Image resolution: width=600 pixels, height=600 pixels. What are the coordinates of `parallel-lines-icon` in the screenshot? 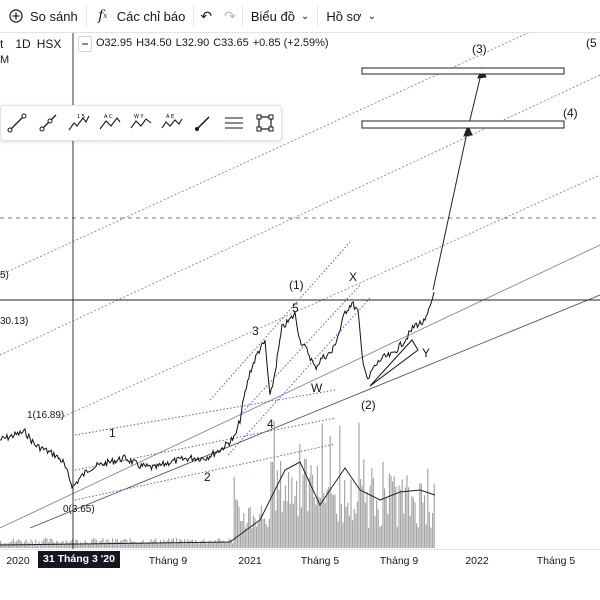 It's located at (233, 123).